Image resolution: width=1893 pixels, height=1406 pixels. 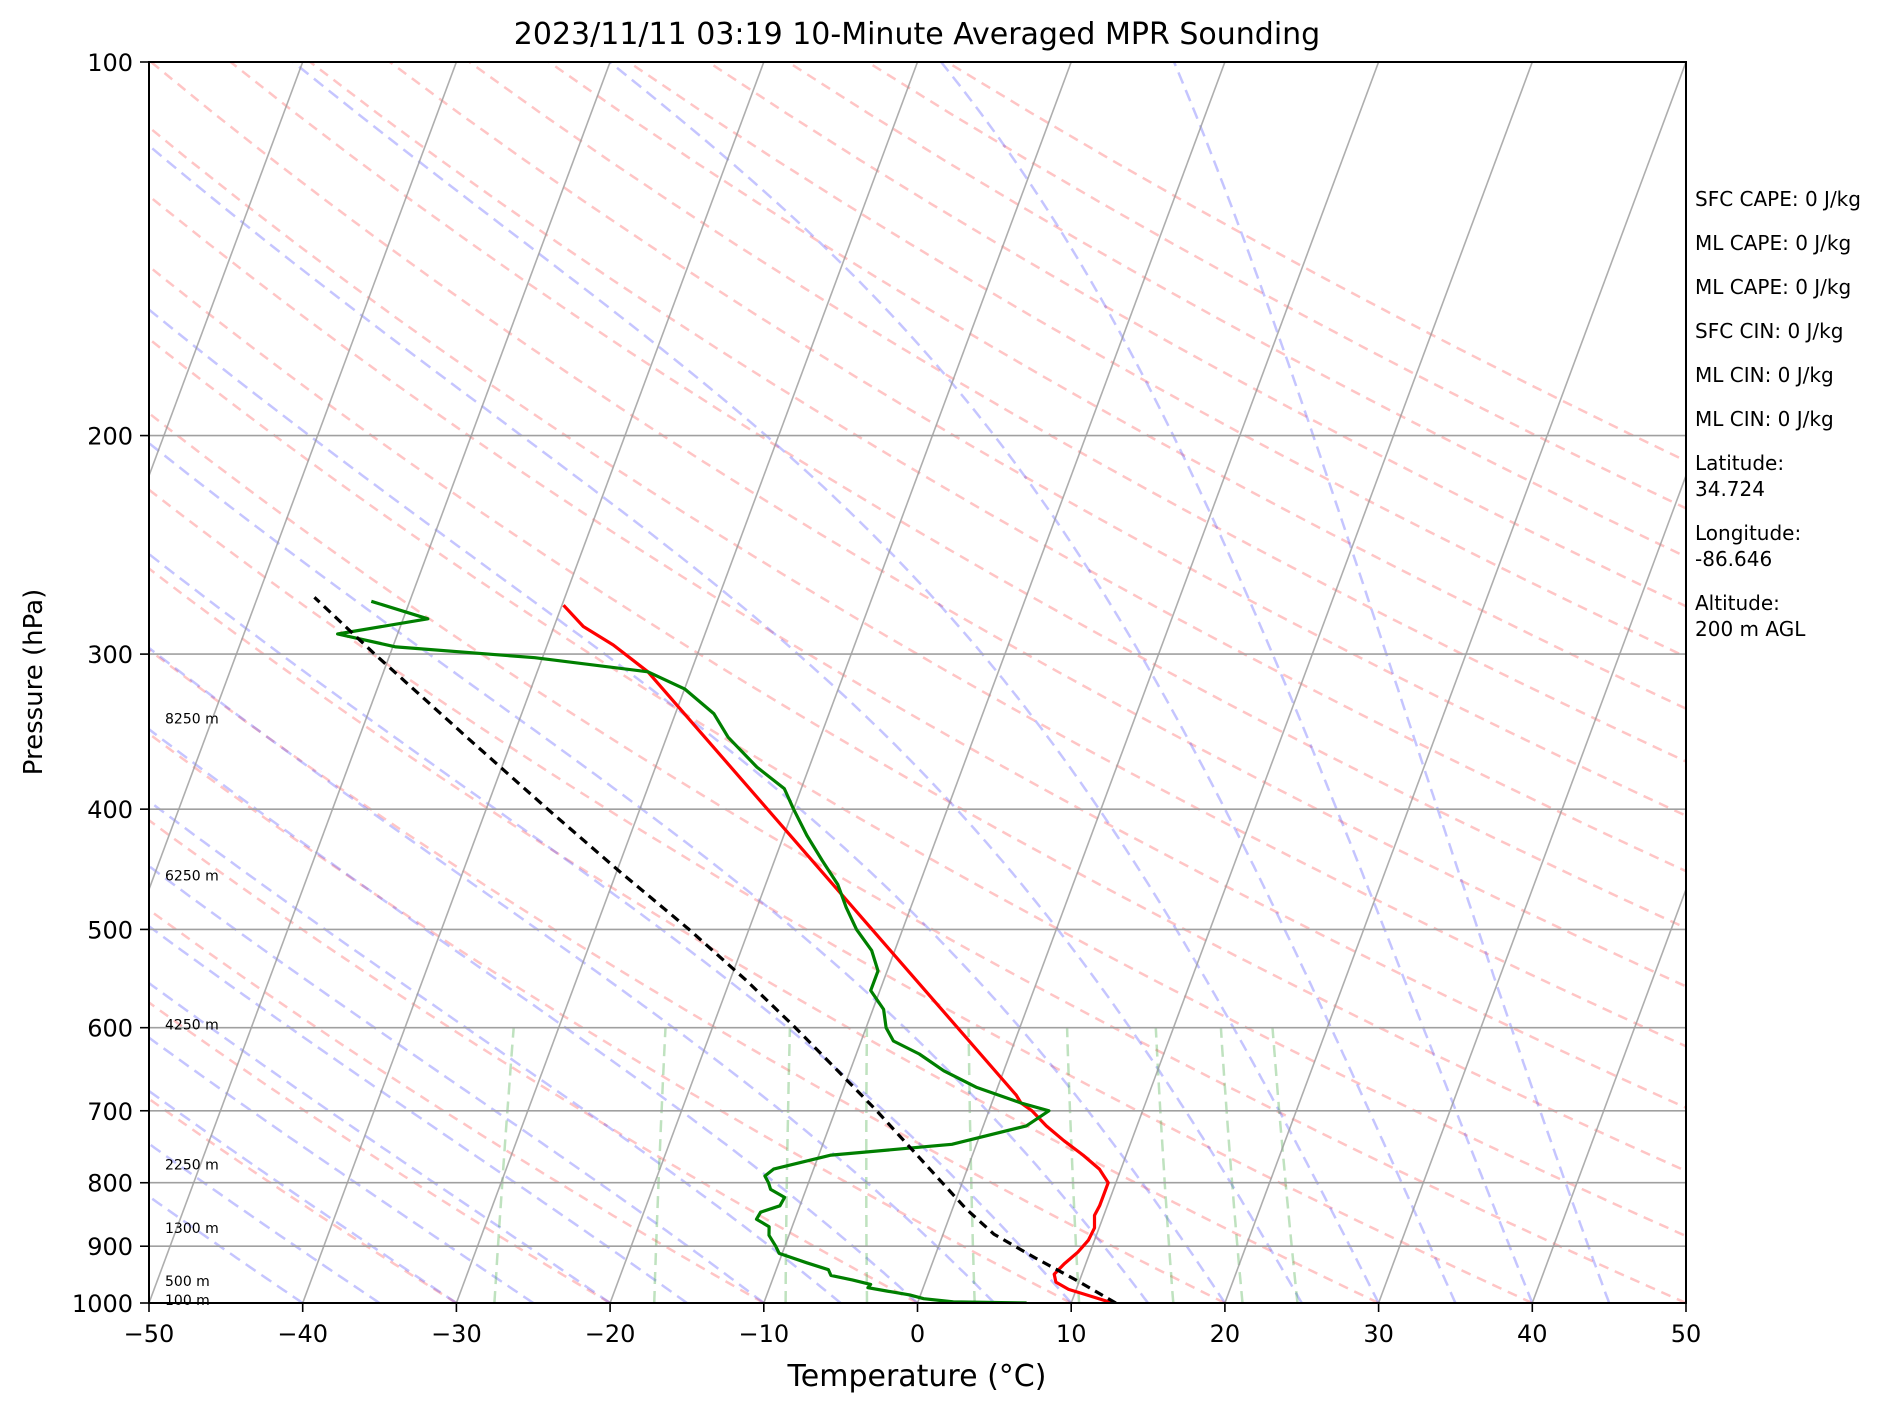 What do you see at coordinates (110, 810) in the screenshot?
I see `y-tick-label: 400` at bounding box center [110, 810].